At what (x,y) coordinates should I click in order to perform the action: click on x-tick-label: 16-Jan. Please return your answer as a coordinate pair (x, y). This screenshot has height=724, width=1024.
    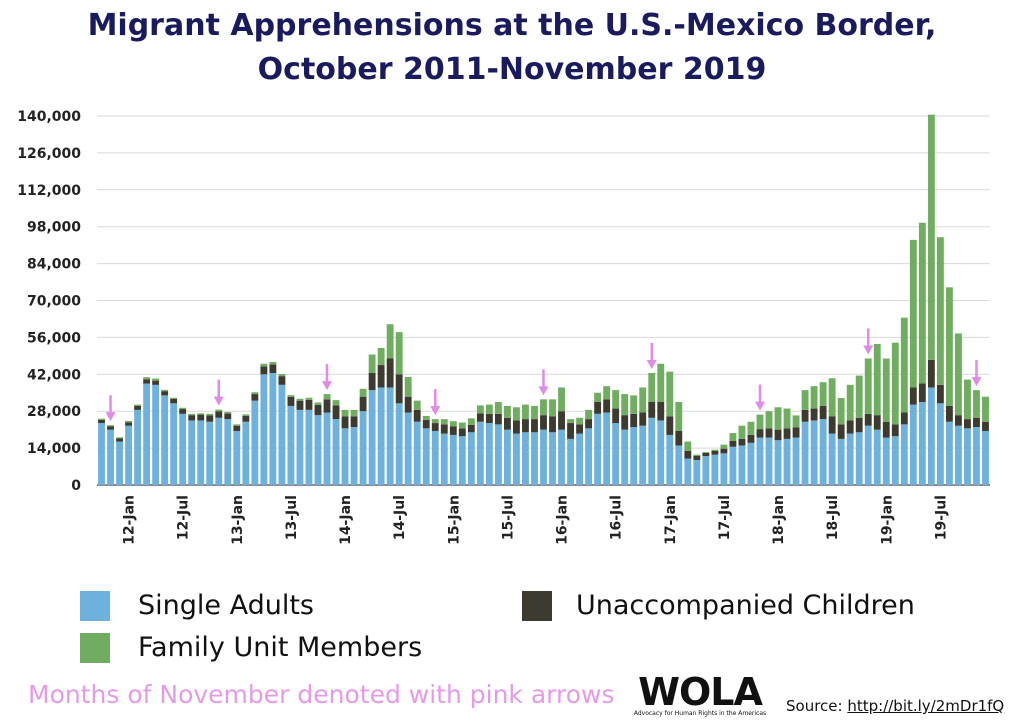
    Looking at the image, I should click on (563, 520).